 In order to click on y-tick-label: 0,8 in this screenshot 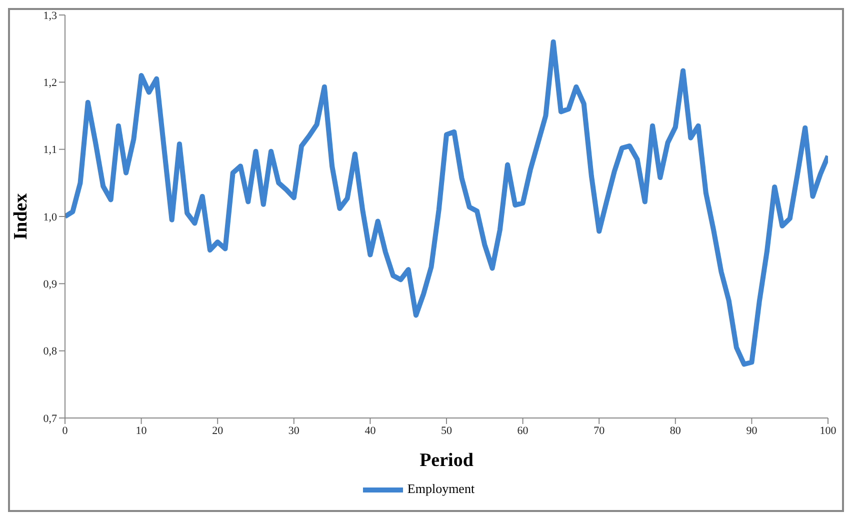, I will do `click(50, 352)`.